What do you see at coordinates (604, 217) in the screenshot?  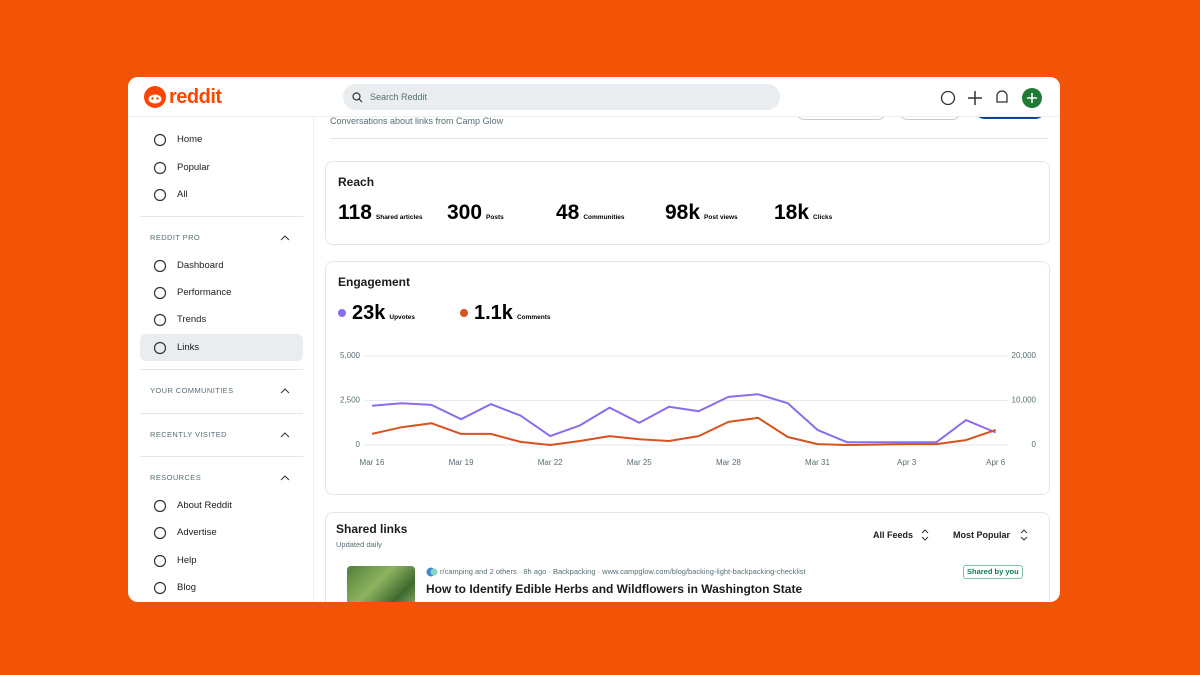 I see `stat-label: Communities` at bounding box center [604, 217].